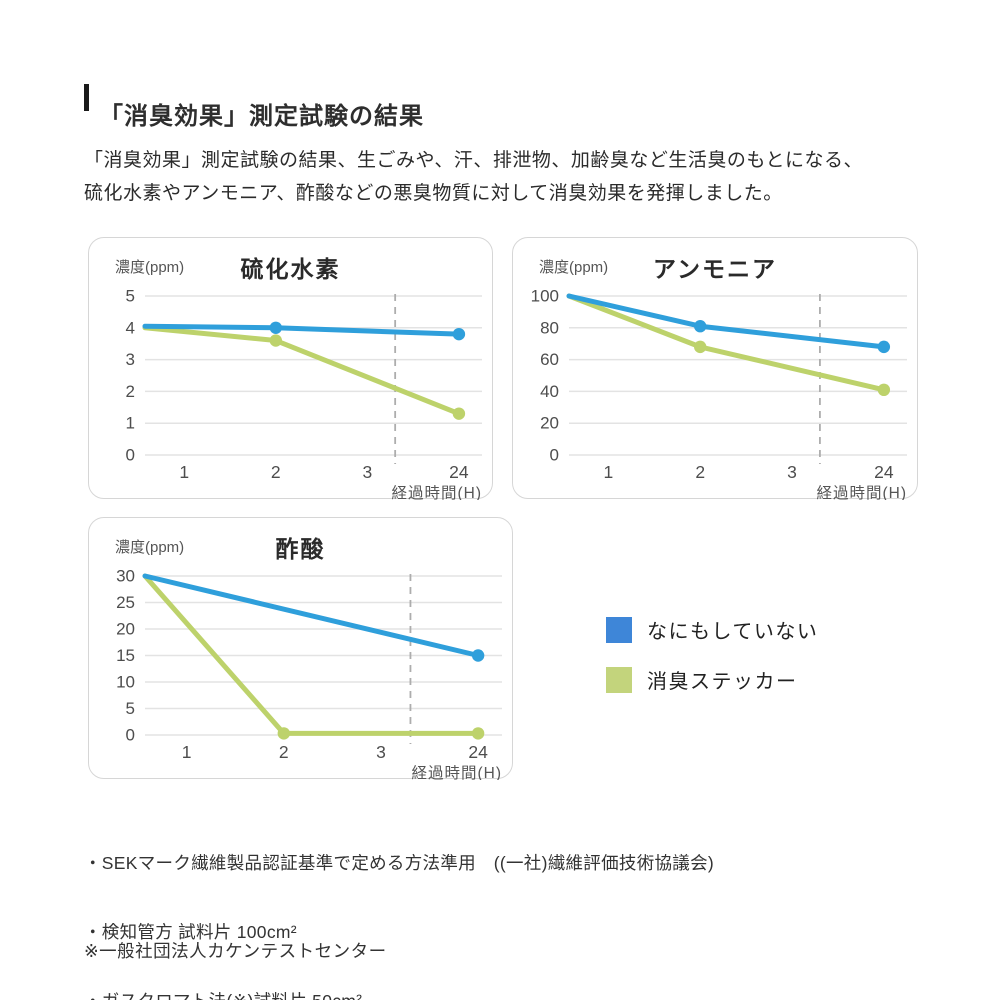  Describe the element at coordinates (125, 577) in the screenshot. I see `svg-text: 30` at that location.